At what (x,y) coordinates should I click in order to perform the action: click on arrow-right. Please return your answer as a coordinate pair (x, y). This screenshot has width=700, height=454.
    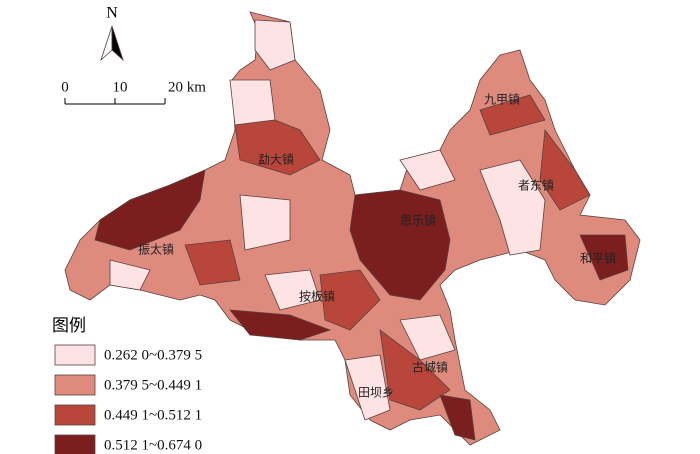
    Looking at the image, I should click on (117, 43).